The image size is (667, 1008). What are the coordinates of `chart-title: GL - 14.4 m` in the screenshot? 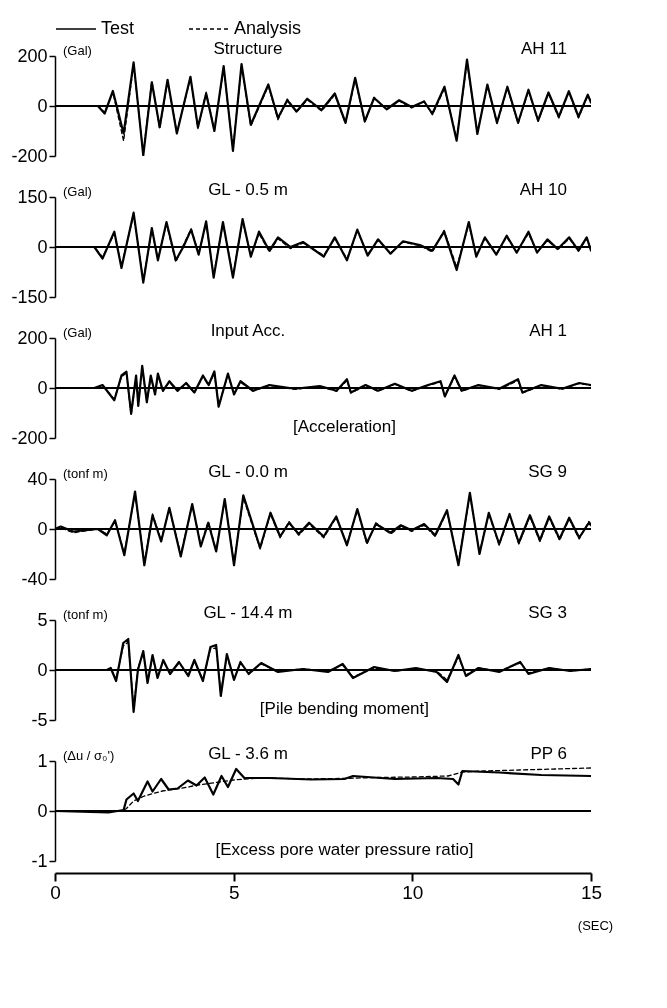 It's located at (248, 612).